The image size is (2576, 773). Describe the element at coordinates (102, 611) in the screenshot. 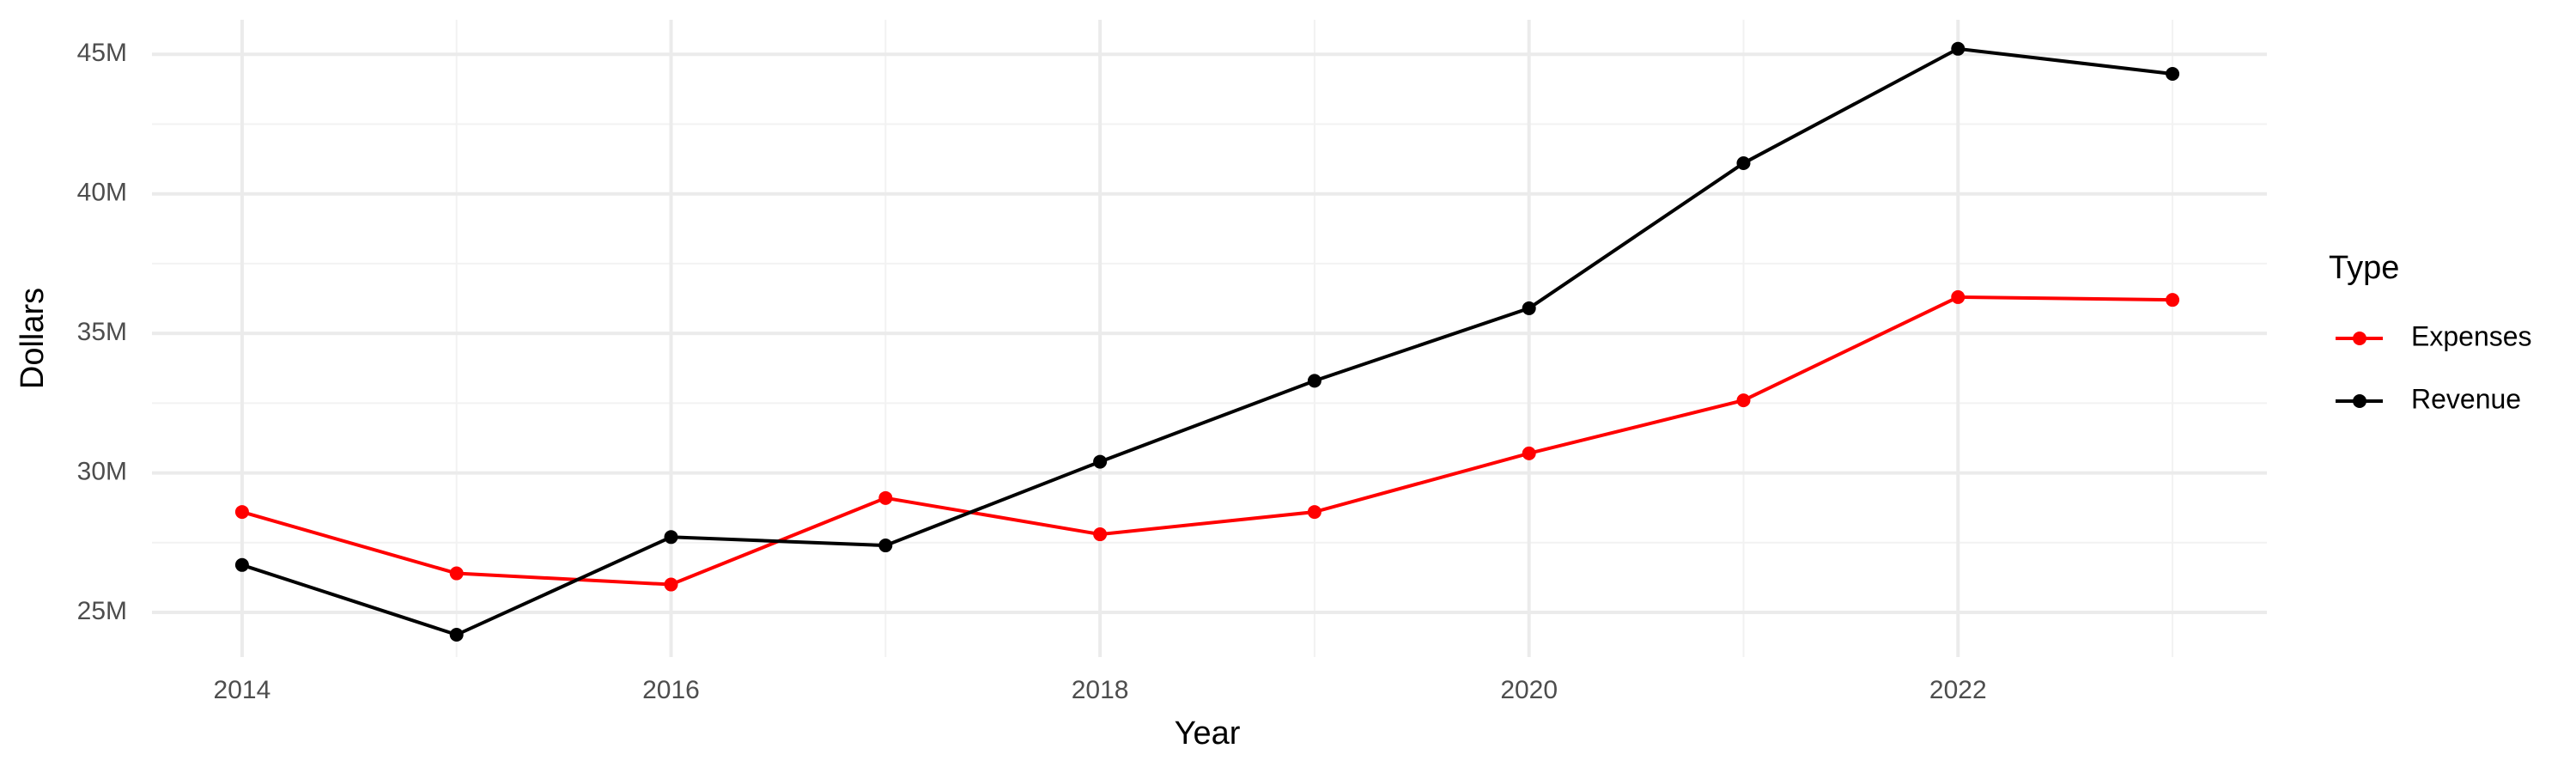

I see `y-tick-label: 25M` at that location.